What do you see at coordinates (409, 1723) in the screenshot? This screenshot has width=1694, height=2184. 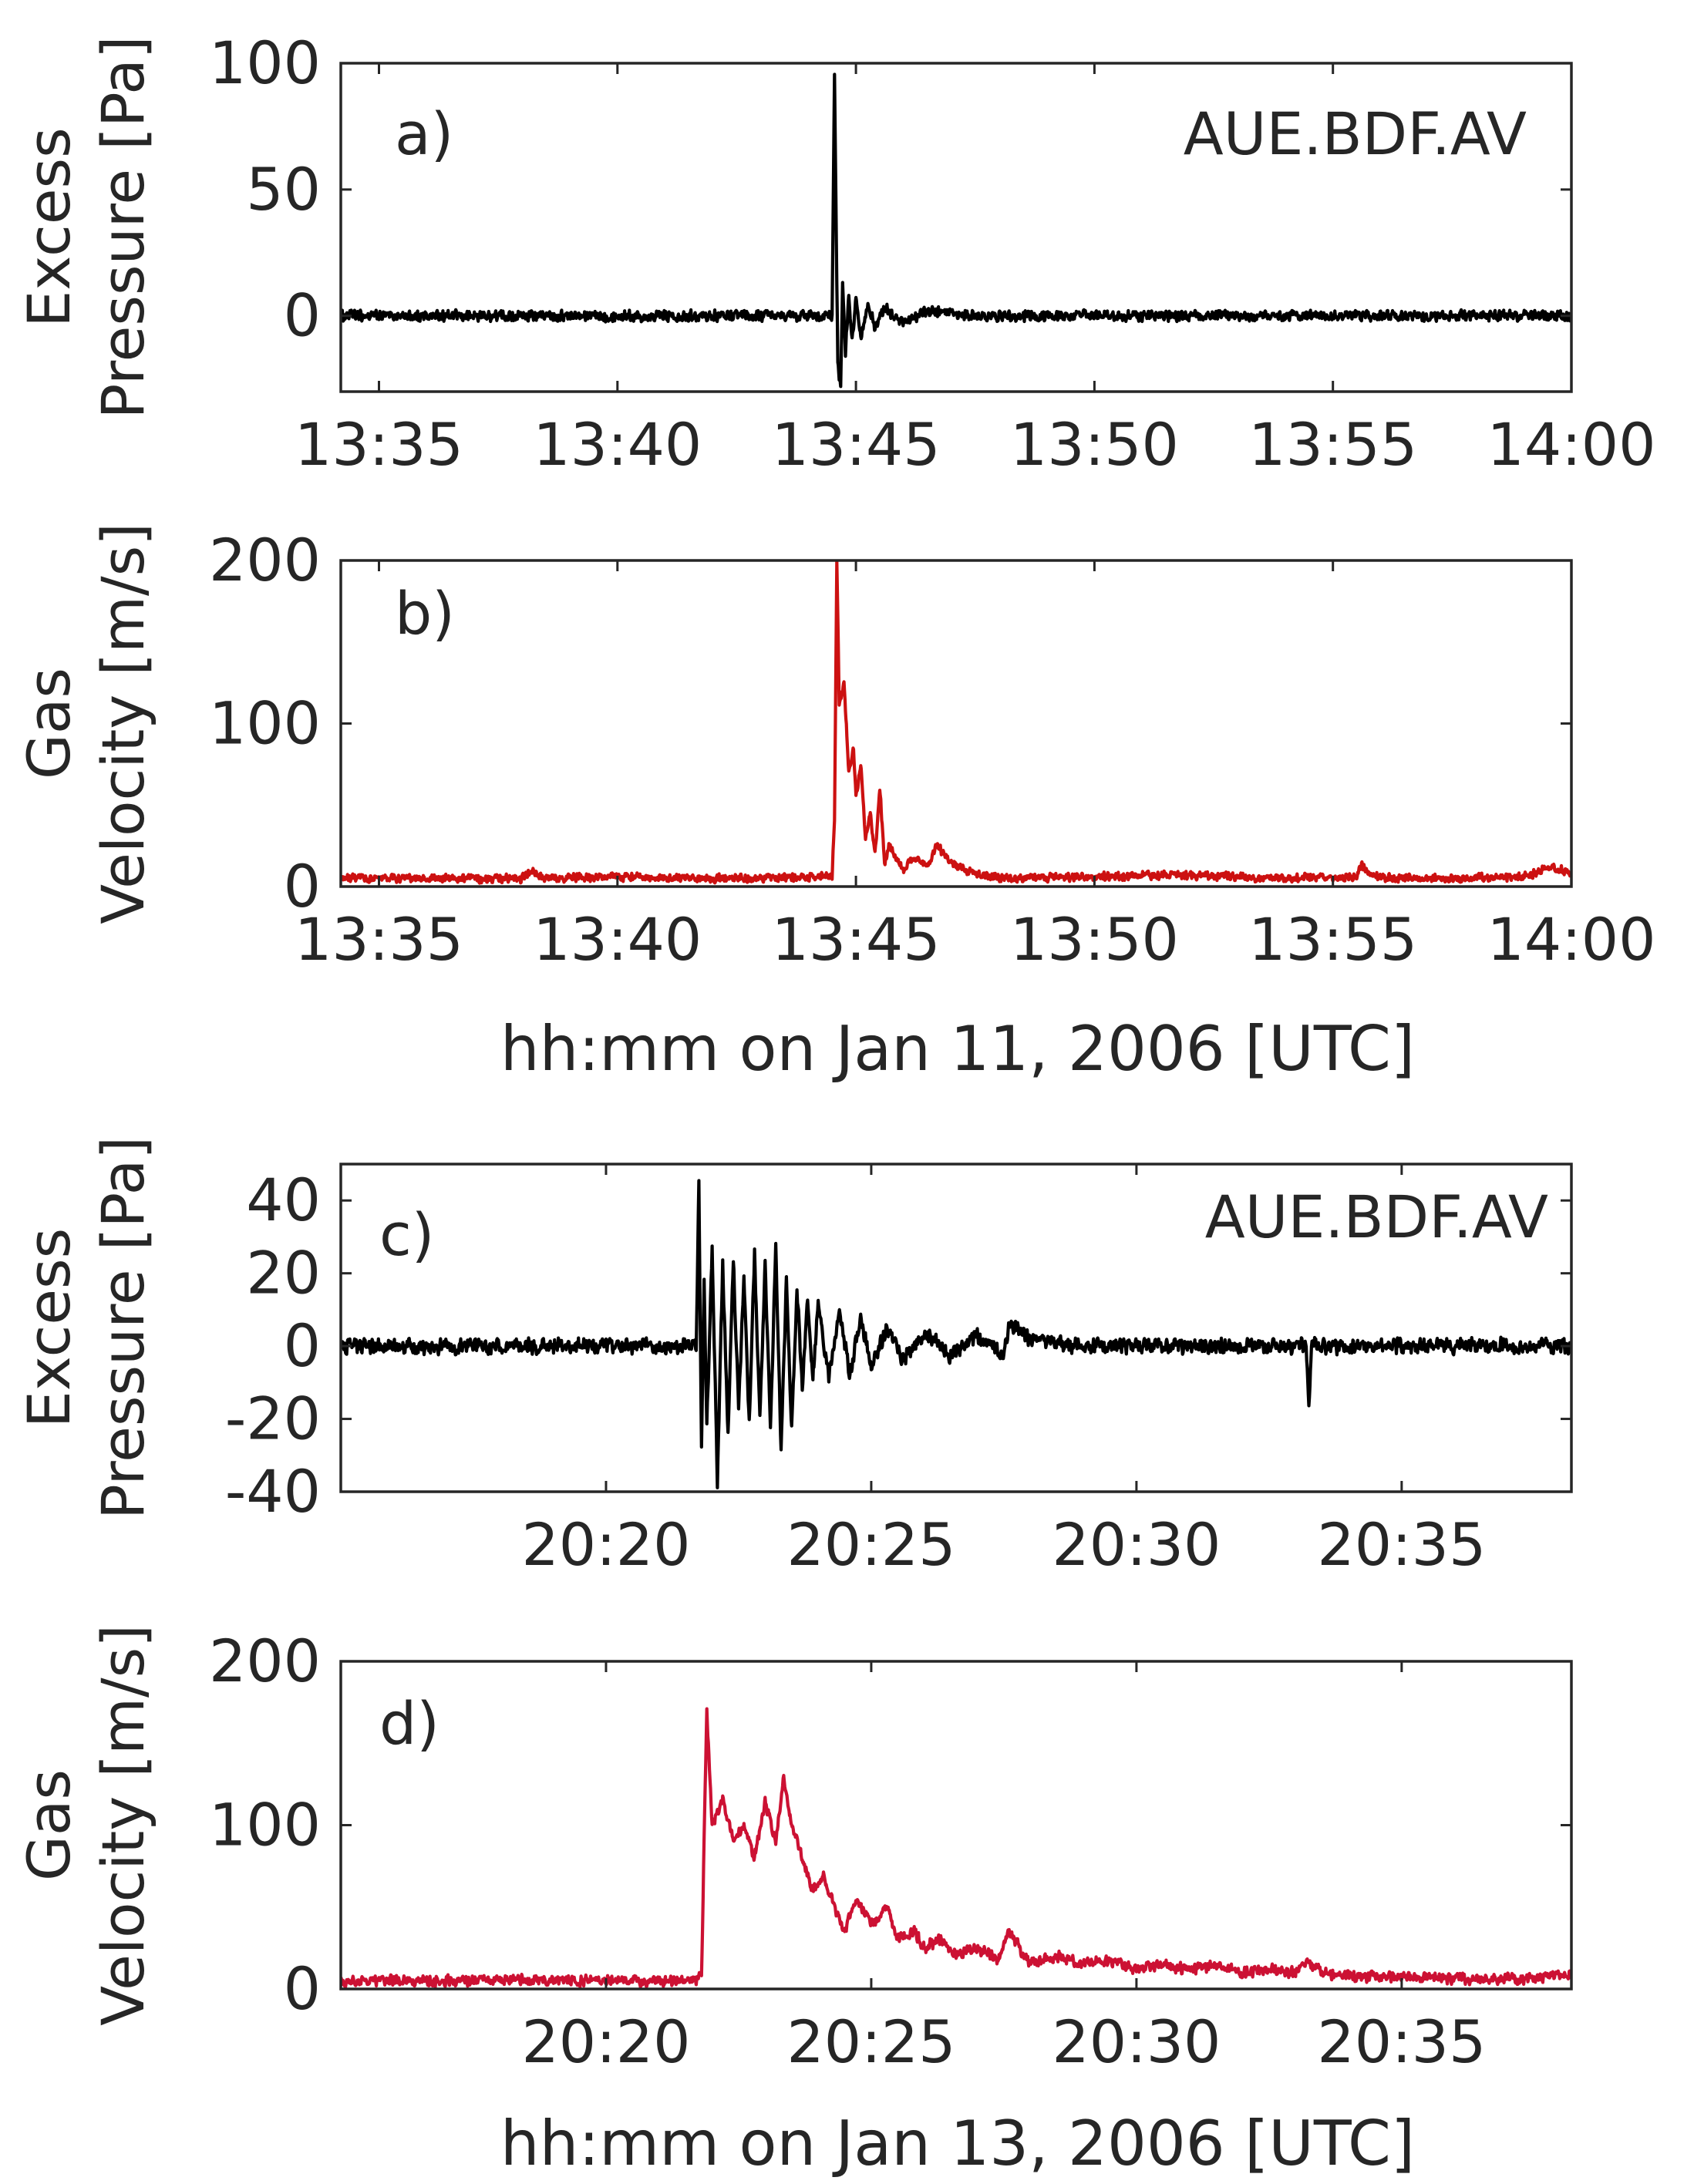 I see `panel-label-d: d)` at bounding box center [409, 1723].